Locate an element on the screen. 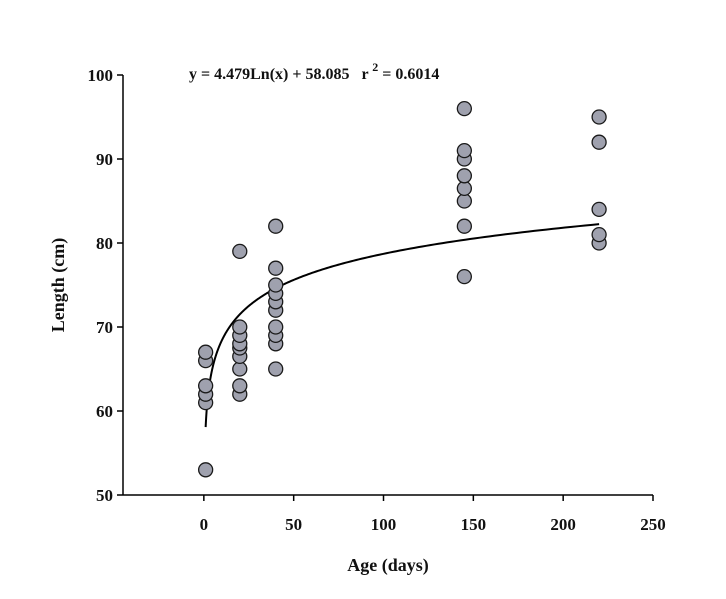 This screenshot has width=726, height=599. y-tick-label: 50 is located at coordinates (104, 495).